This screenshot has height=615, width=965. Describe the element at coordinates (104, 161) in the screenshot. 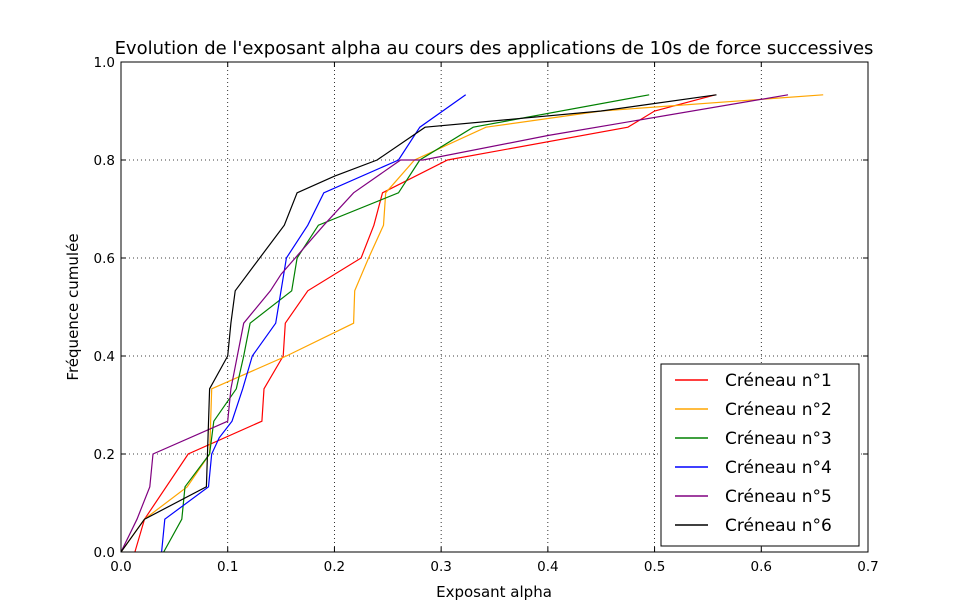

I see `y-tick-label: 0.8` at that location.